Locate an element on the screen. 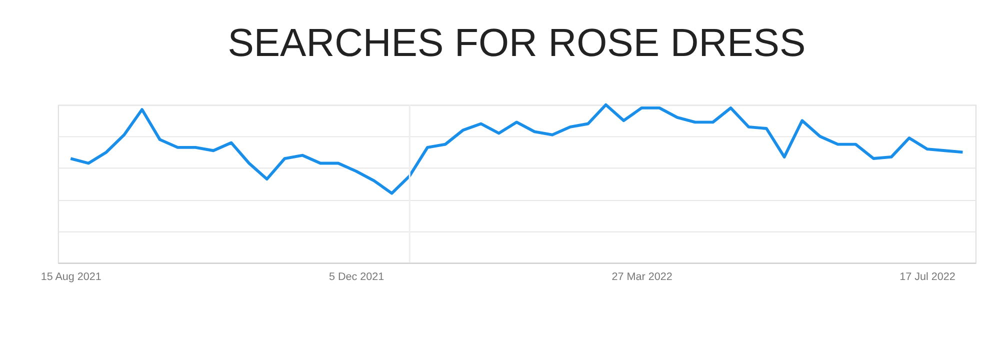 This screenshot has width=1000, height=346. chart-title: SEARCHES FOR ROSE DRESS is located at coordinates (517, 43).